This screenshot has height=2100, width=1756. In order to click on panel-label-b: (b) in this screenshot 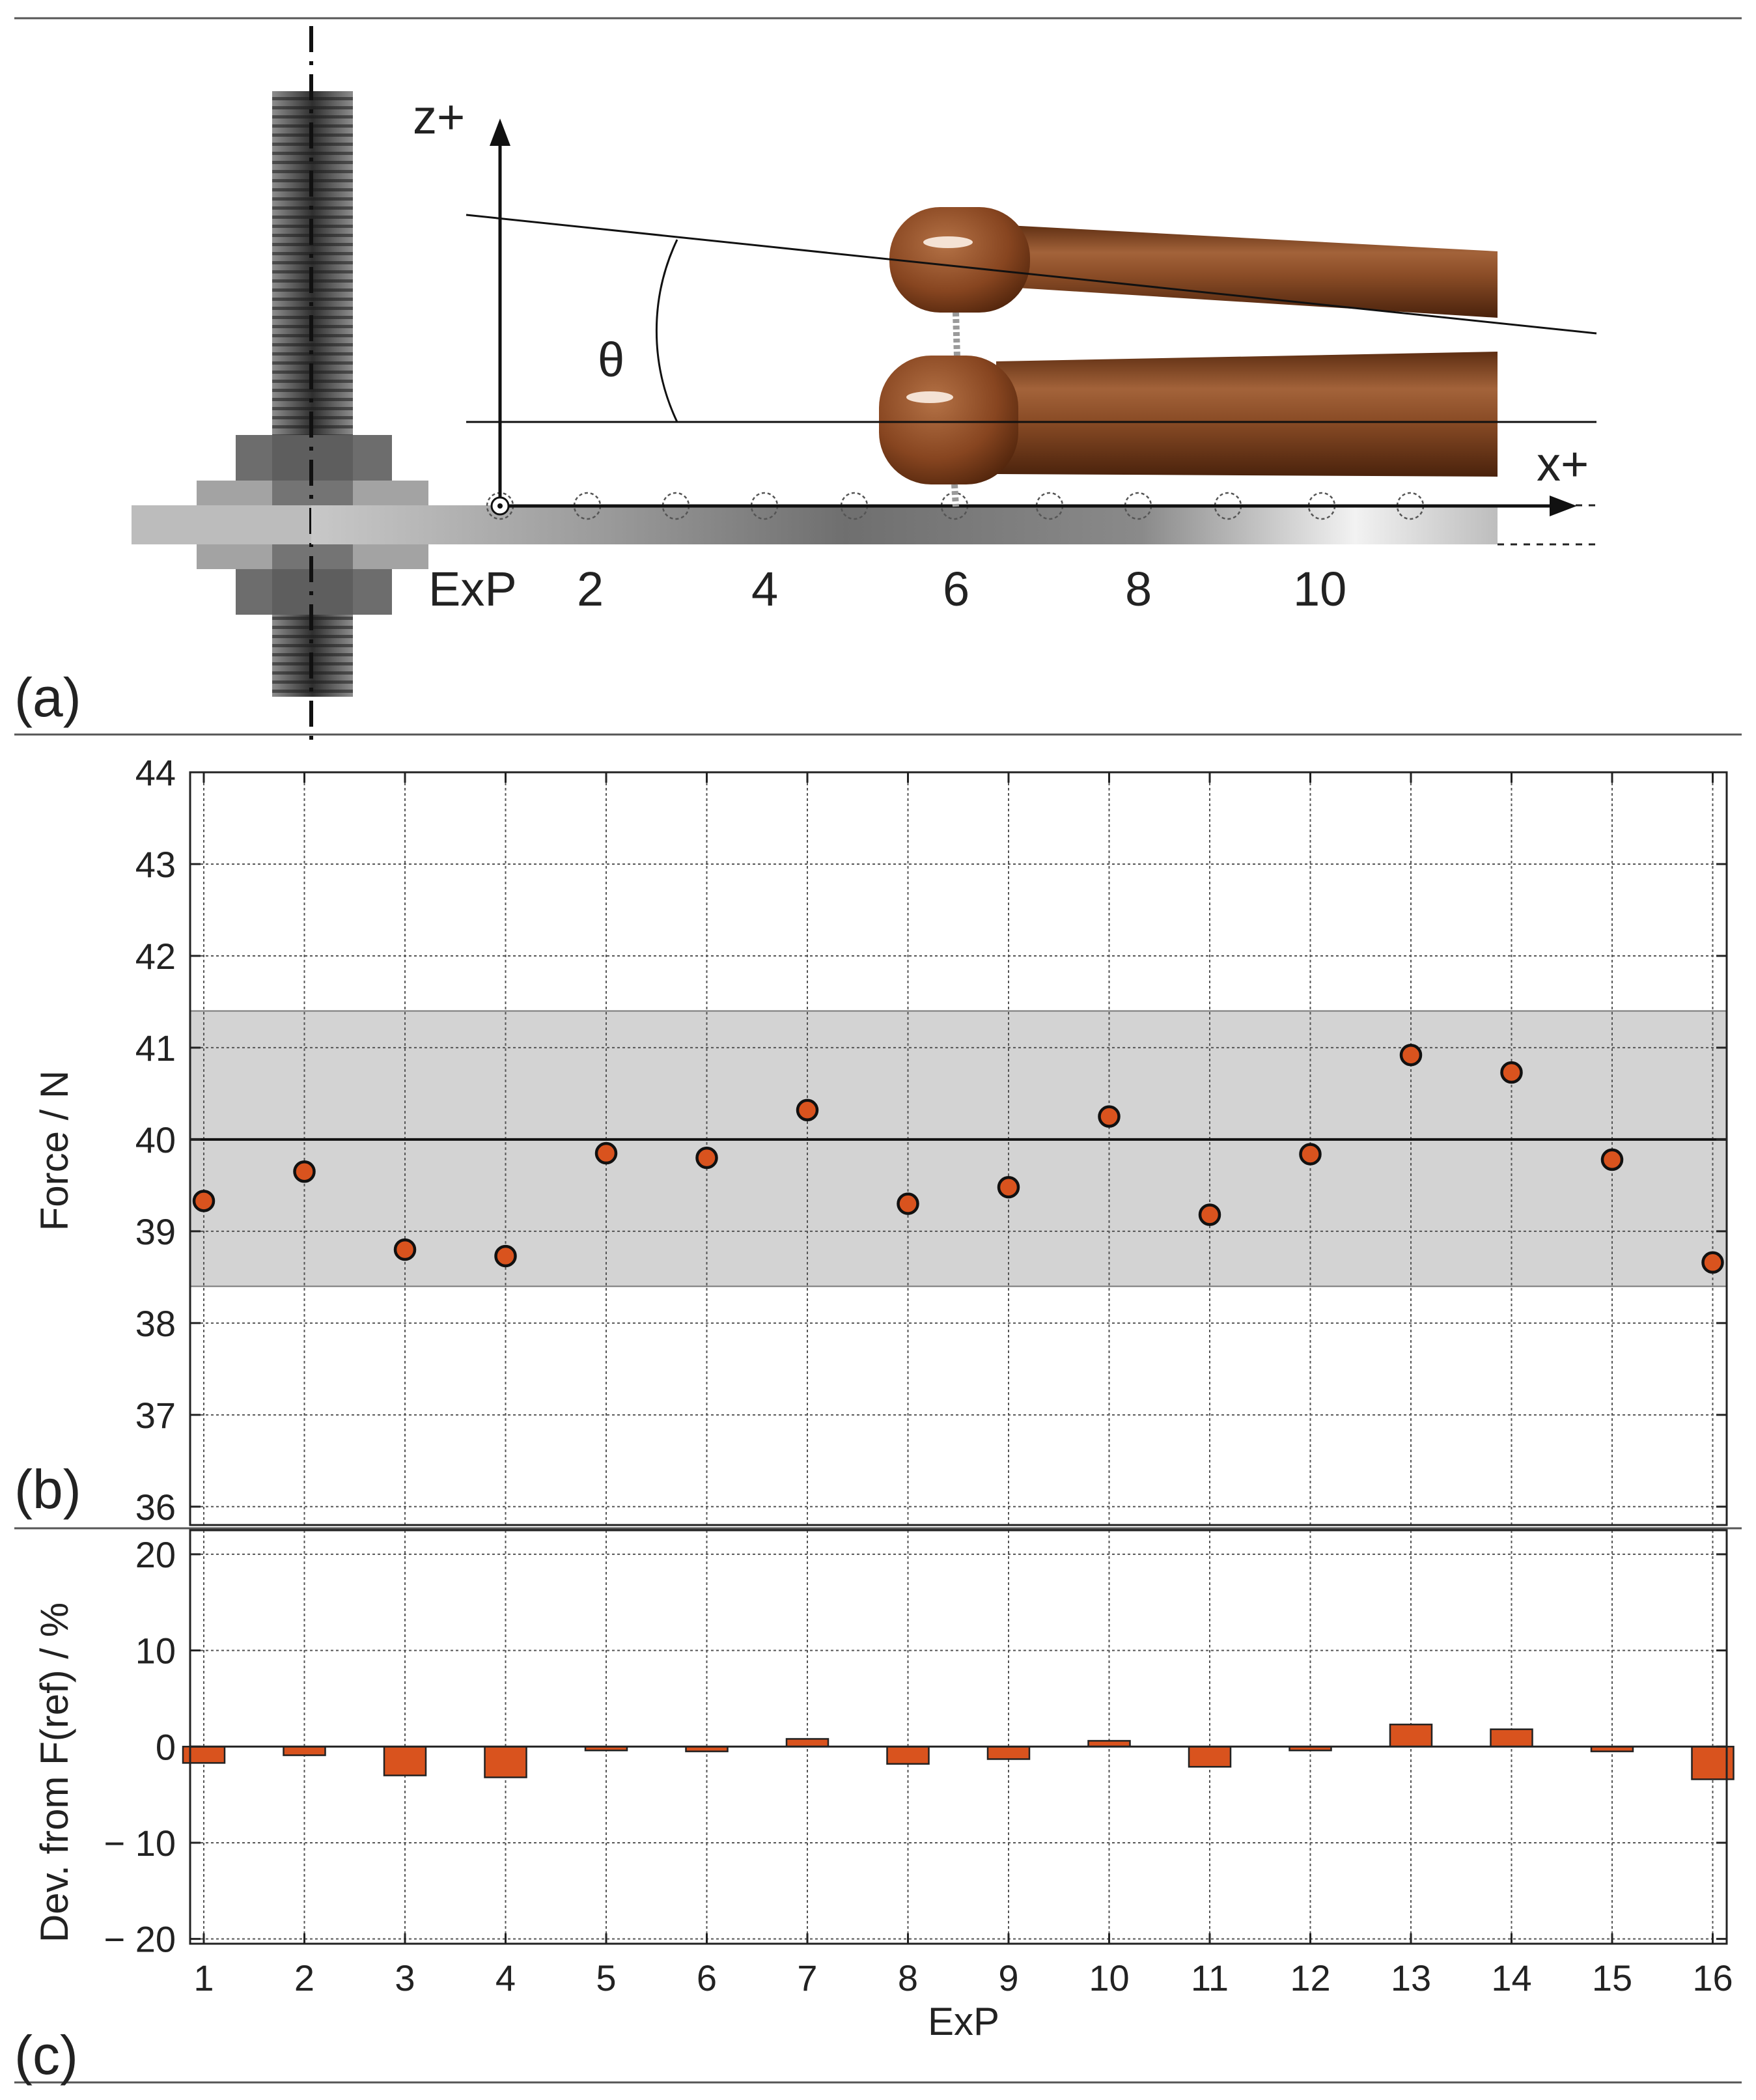, I will do `click(47, 1490)`.